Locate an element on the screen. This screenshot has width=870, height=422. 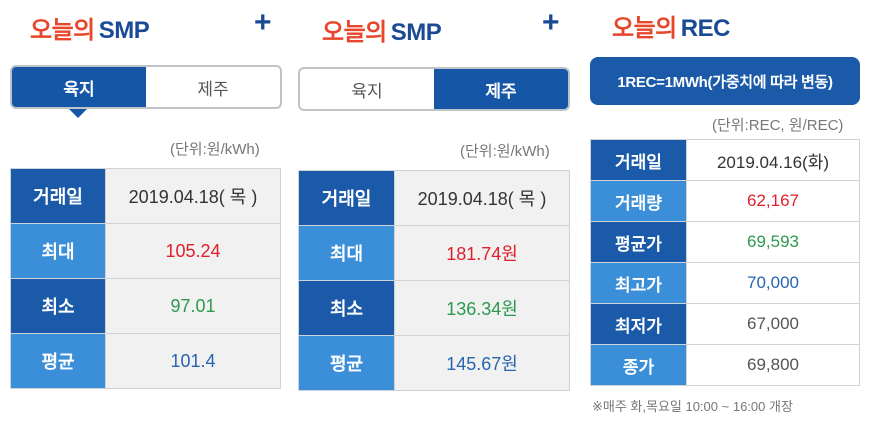
close-price-value: 69,800 is located at coordinates (773, 365).